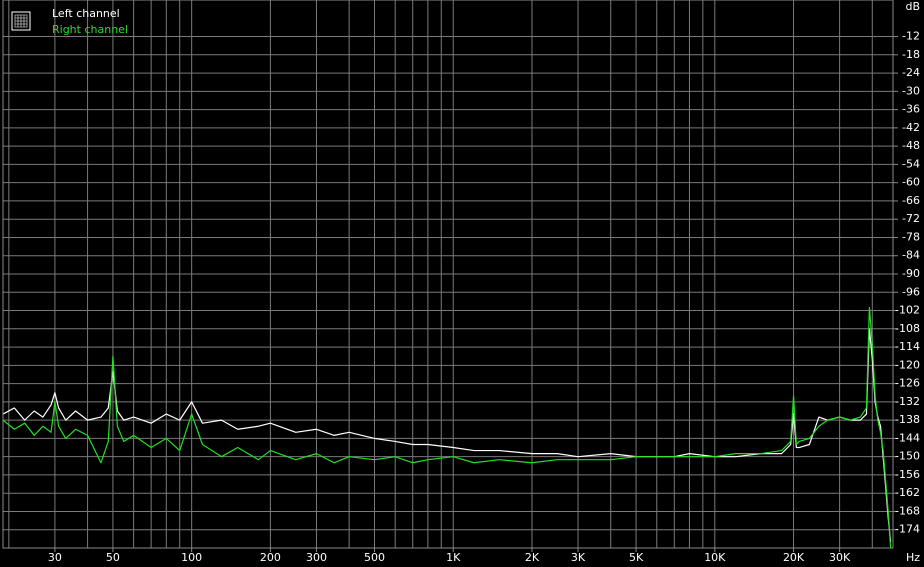 This screenshot has height=567, width=924. What do you see at coordinates (911, 127) in the screenshot?
I see `y-tick-label: -42` at bounding box center [911, 127].